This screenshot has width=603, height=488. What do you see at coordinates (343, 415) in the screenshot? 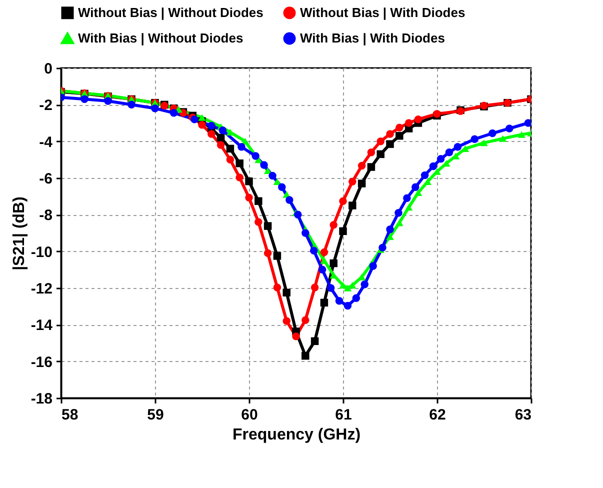
I see `x-tick-label: 61` at bounding box center [343, 415].